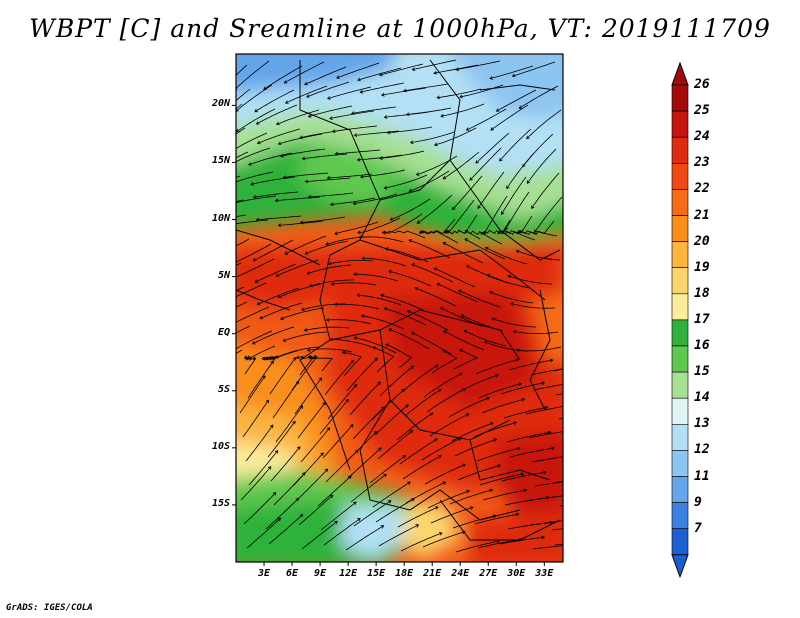 The width and height of the screenshot is (800, 618). I want to click on lon-tick-label: 9E, so click(320, 573).